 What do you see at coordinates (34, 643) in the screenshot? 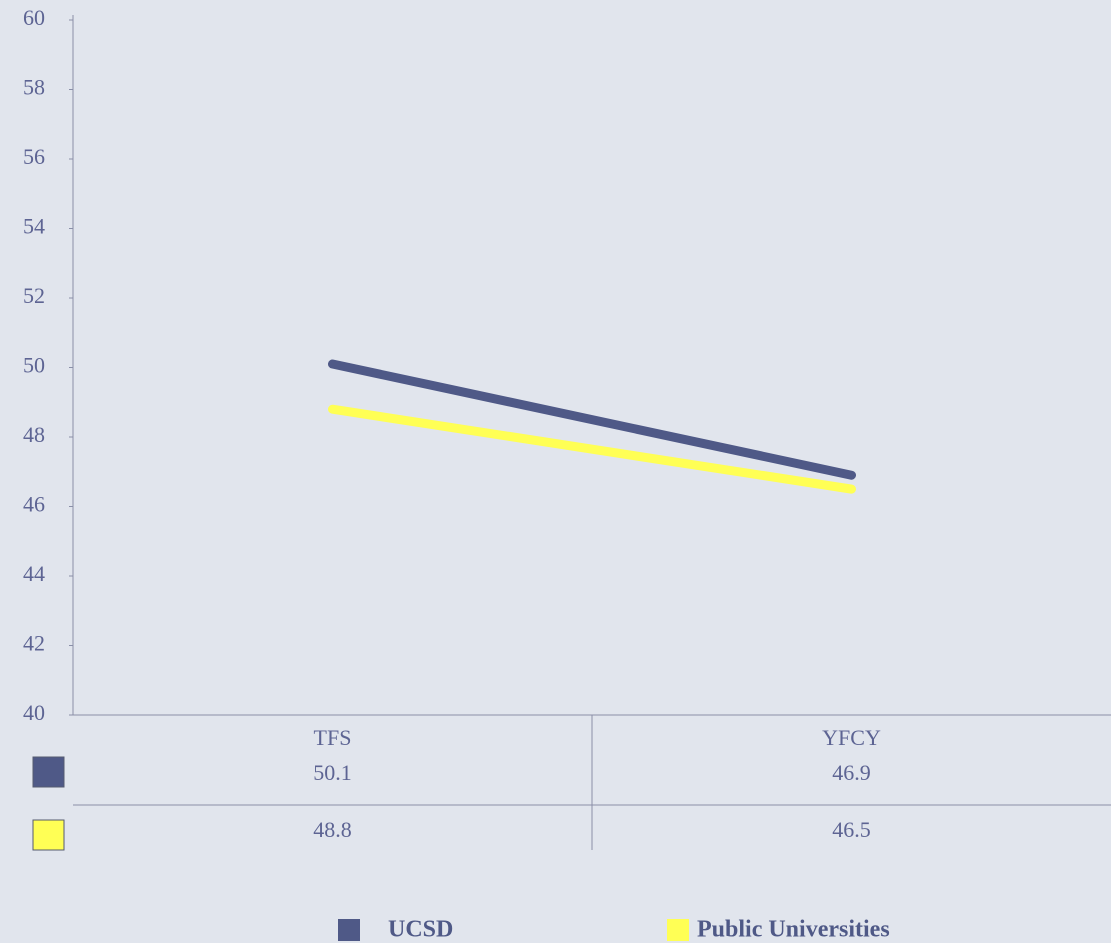
I see `y-tick-label: 42` at bounding box center [34, 643].